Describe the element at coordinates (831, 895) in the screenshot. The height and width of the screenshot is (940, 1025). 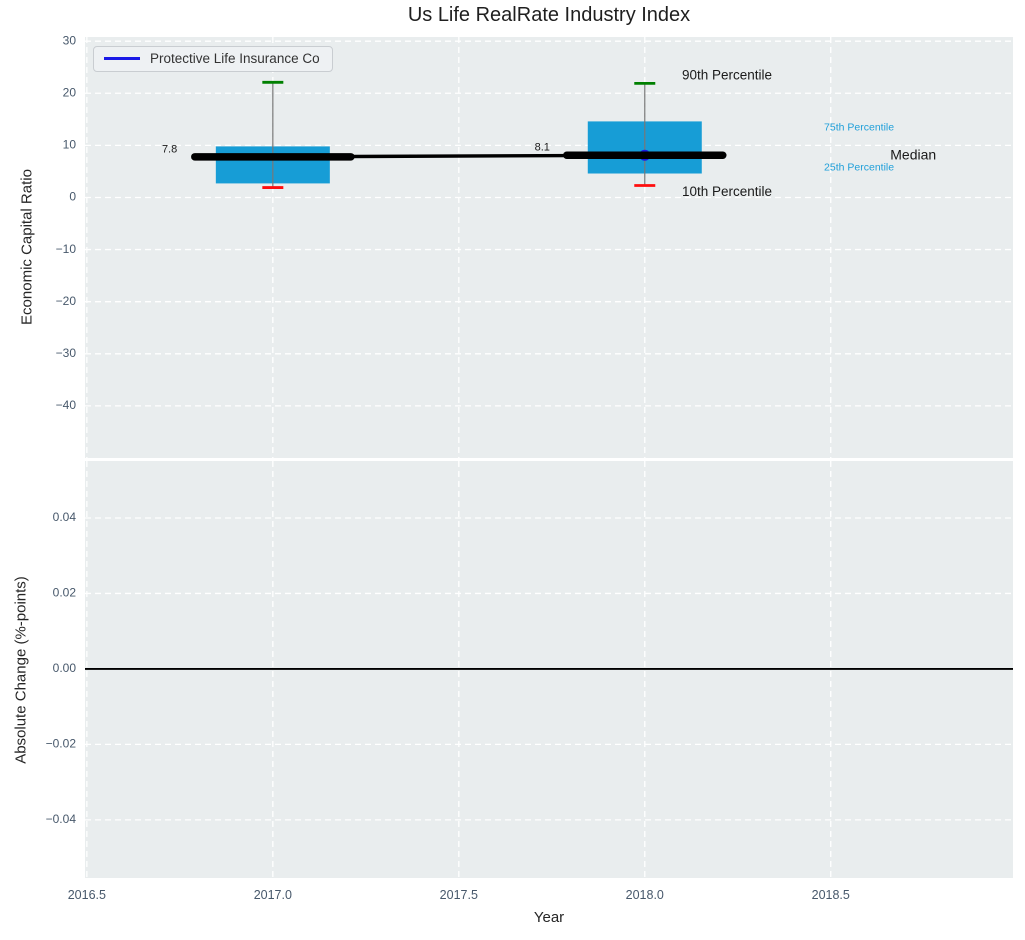
I see `xtick-label: 2018.5` at that location.